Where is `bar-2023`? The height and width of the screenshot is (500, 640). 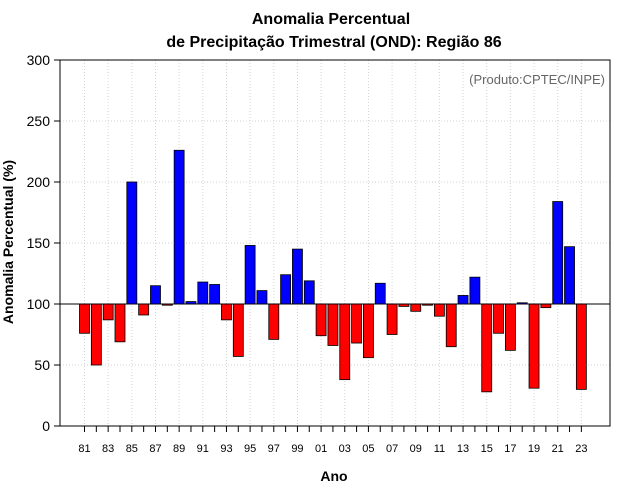 bar-2023 is located at coordinates (581, 346).